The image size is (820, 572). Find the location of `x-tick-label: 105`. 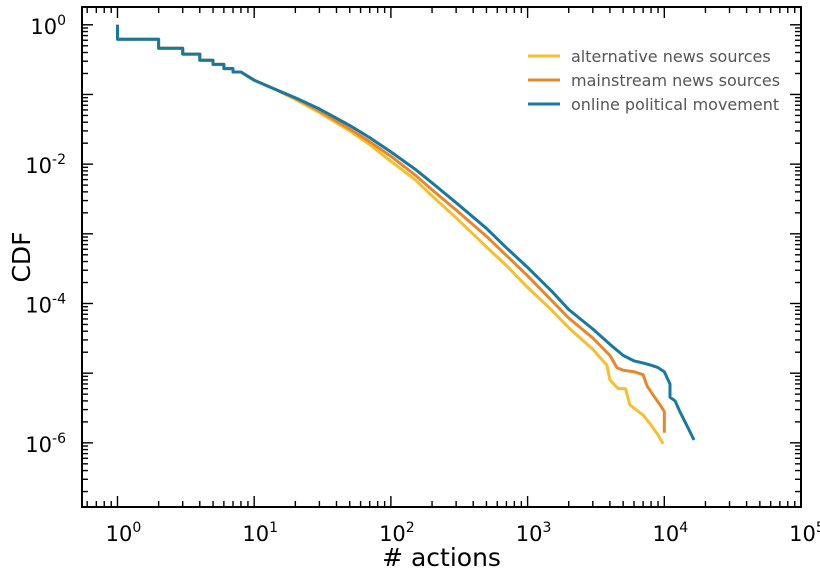

x-tick-label: 105 is located at coordinates (804, 533).